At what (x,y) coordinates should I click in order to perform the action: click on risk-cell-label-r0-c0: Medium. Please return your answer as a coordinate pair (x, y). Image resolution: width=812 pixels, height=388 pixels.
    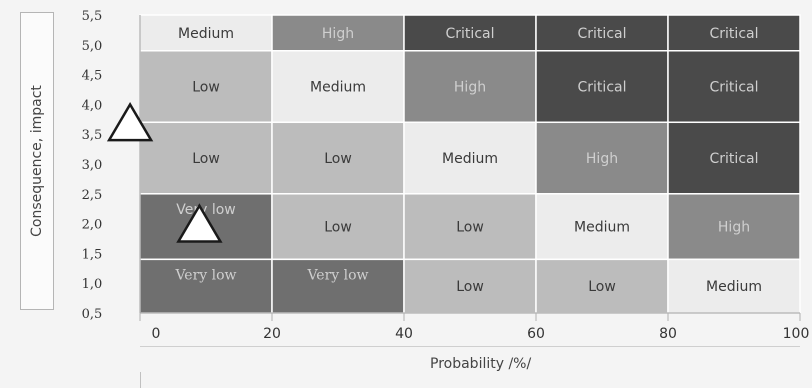
    Looking at the image, I should click on (206, 34).